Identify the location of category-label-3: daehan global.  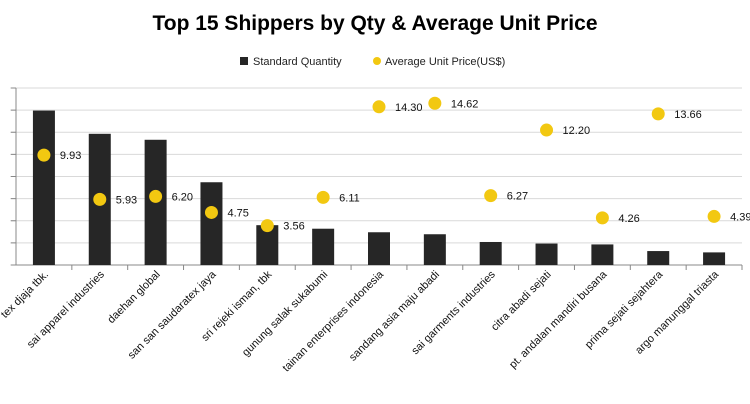
(133, 297).